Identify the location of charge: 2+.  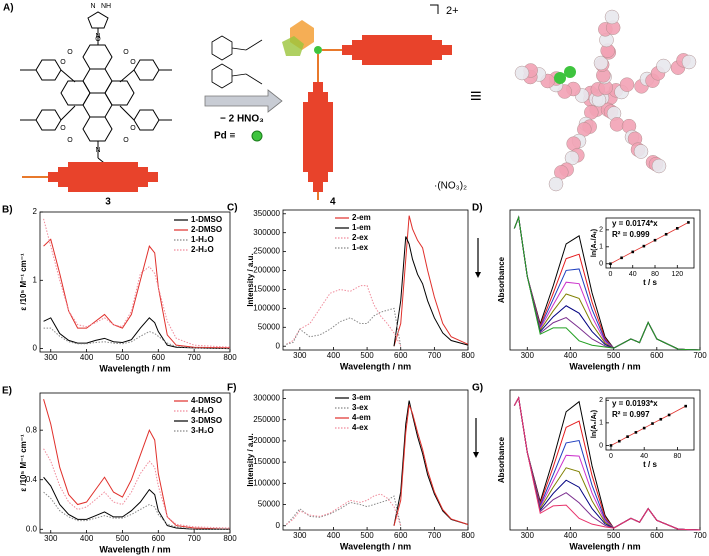
(452, 11).